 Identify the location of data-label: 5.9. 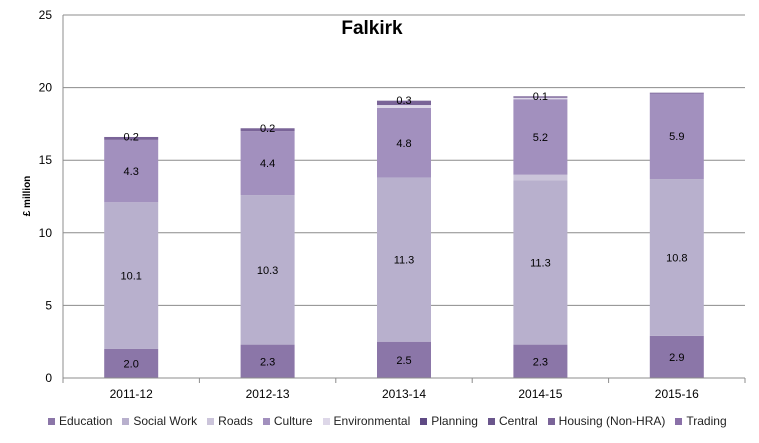
(676, 137).